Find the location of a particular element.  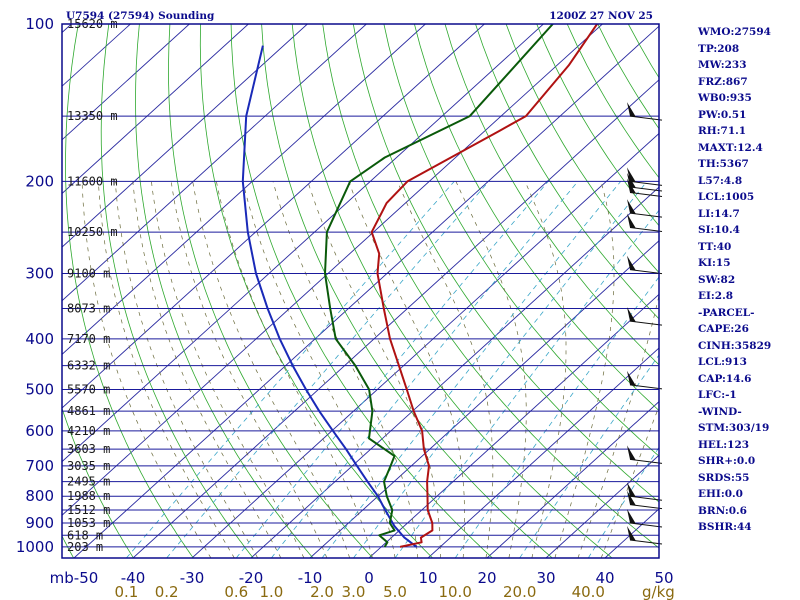

mixing-ratio-label: 0.1 is located at coordinates (127, 591).